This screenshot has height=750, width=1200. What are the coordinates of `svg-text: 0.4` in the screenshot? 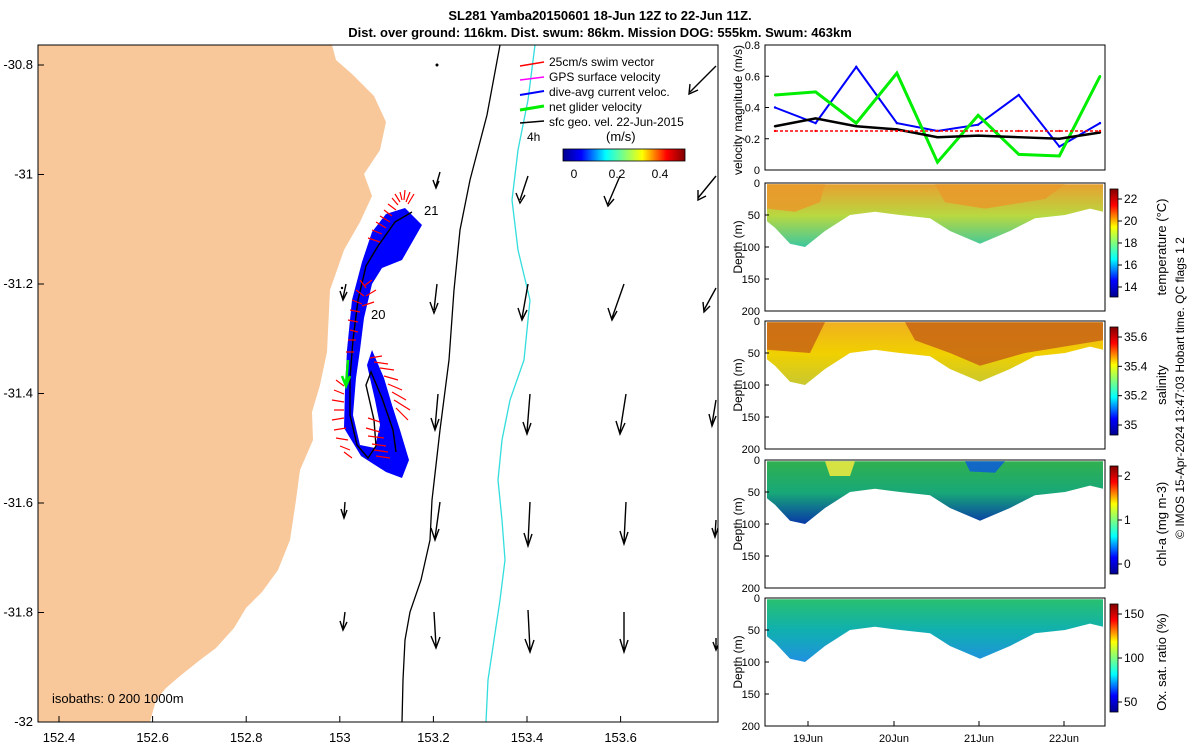 It's located at (660, 174).